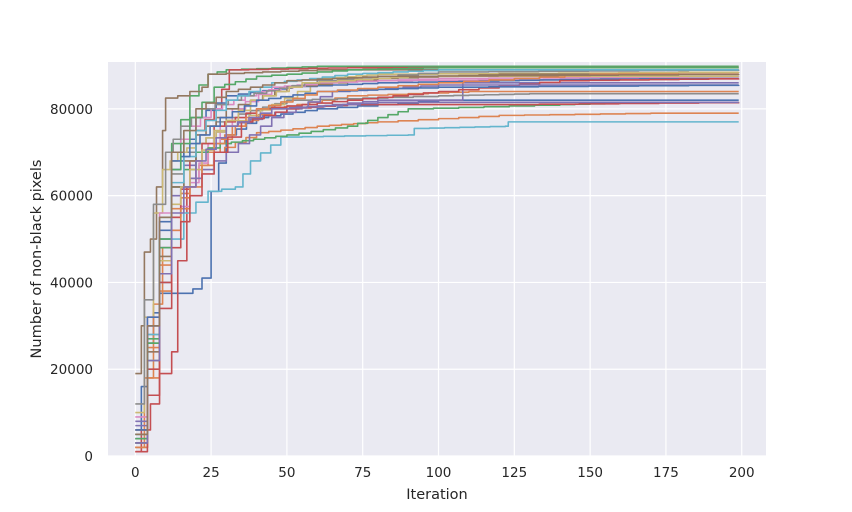 Image resolution: width=852 pixels, height=512 pixels. Describe the element at coordinates (71, 370) in the screenshot. I see `y-tick-label: 20000` at that location.